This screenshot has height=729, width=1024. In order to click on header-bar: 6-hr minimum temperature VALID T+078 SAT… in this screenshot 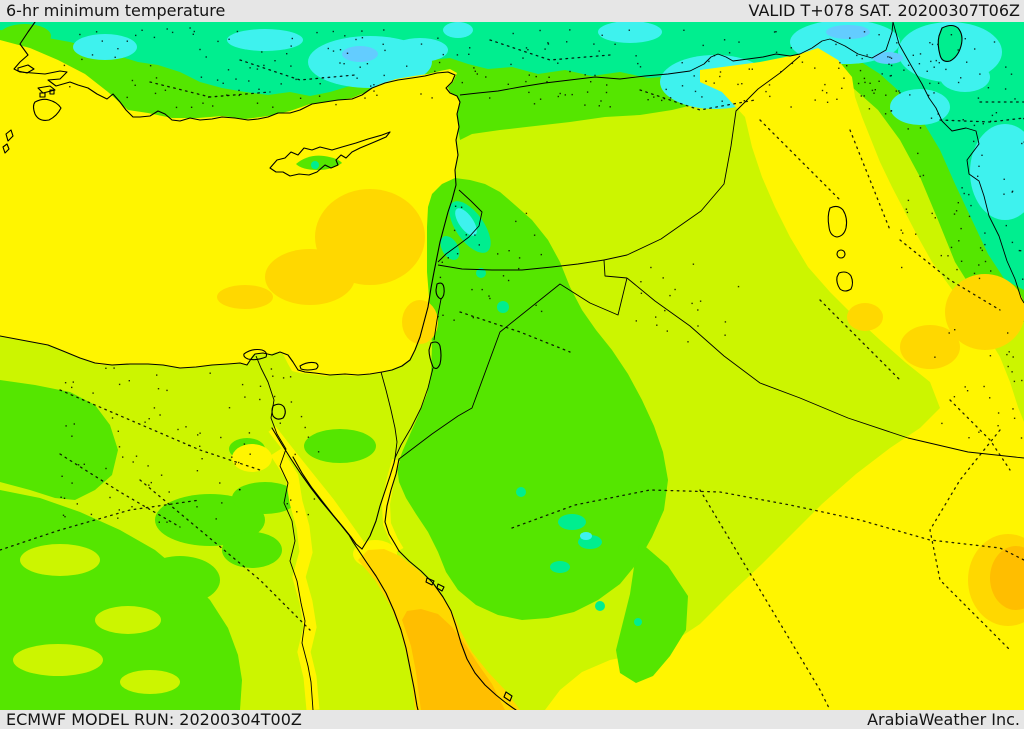, I will do `click(512, 11)`.